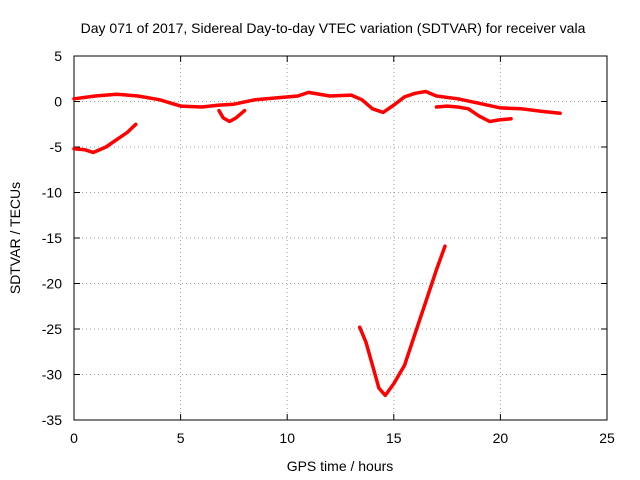  I want to click on x-tick-label: 0, so click(74, 438).